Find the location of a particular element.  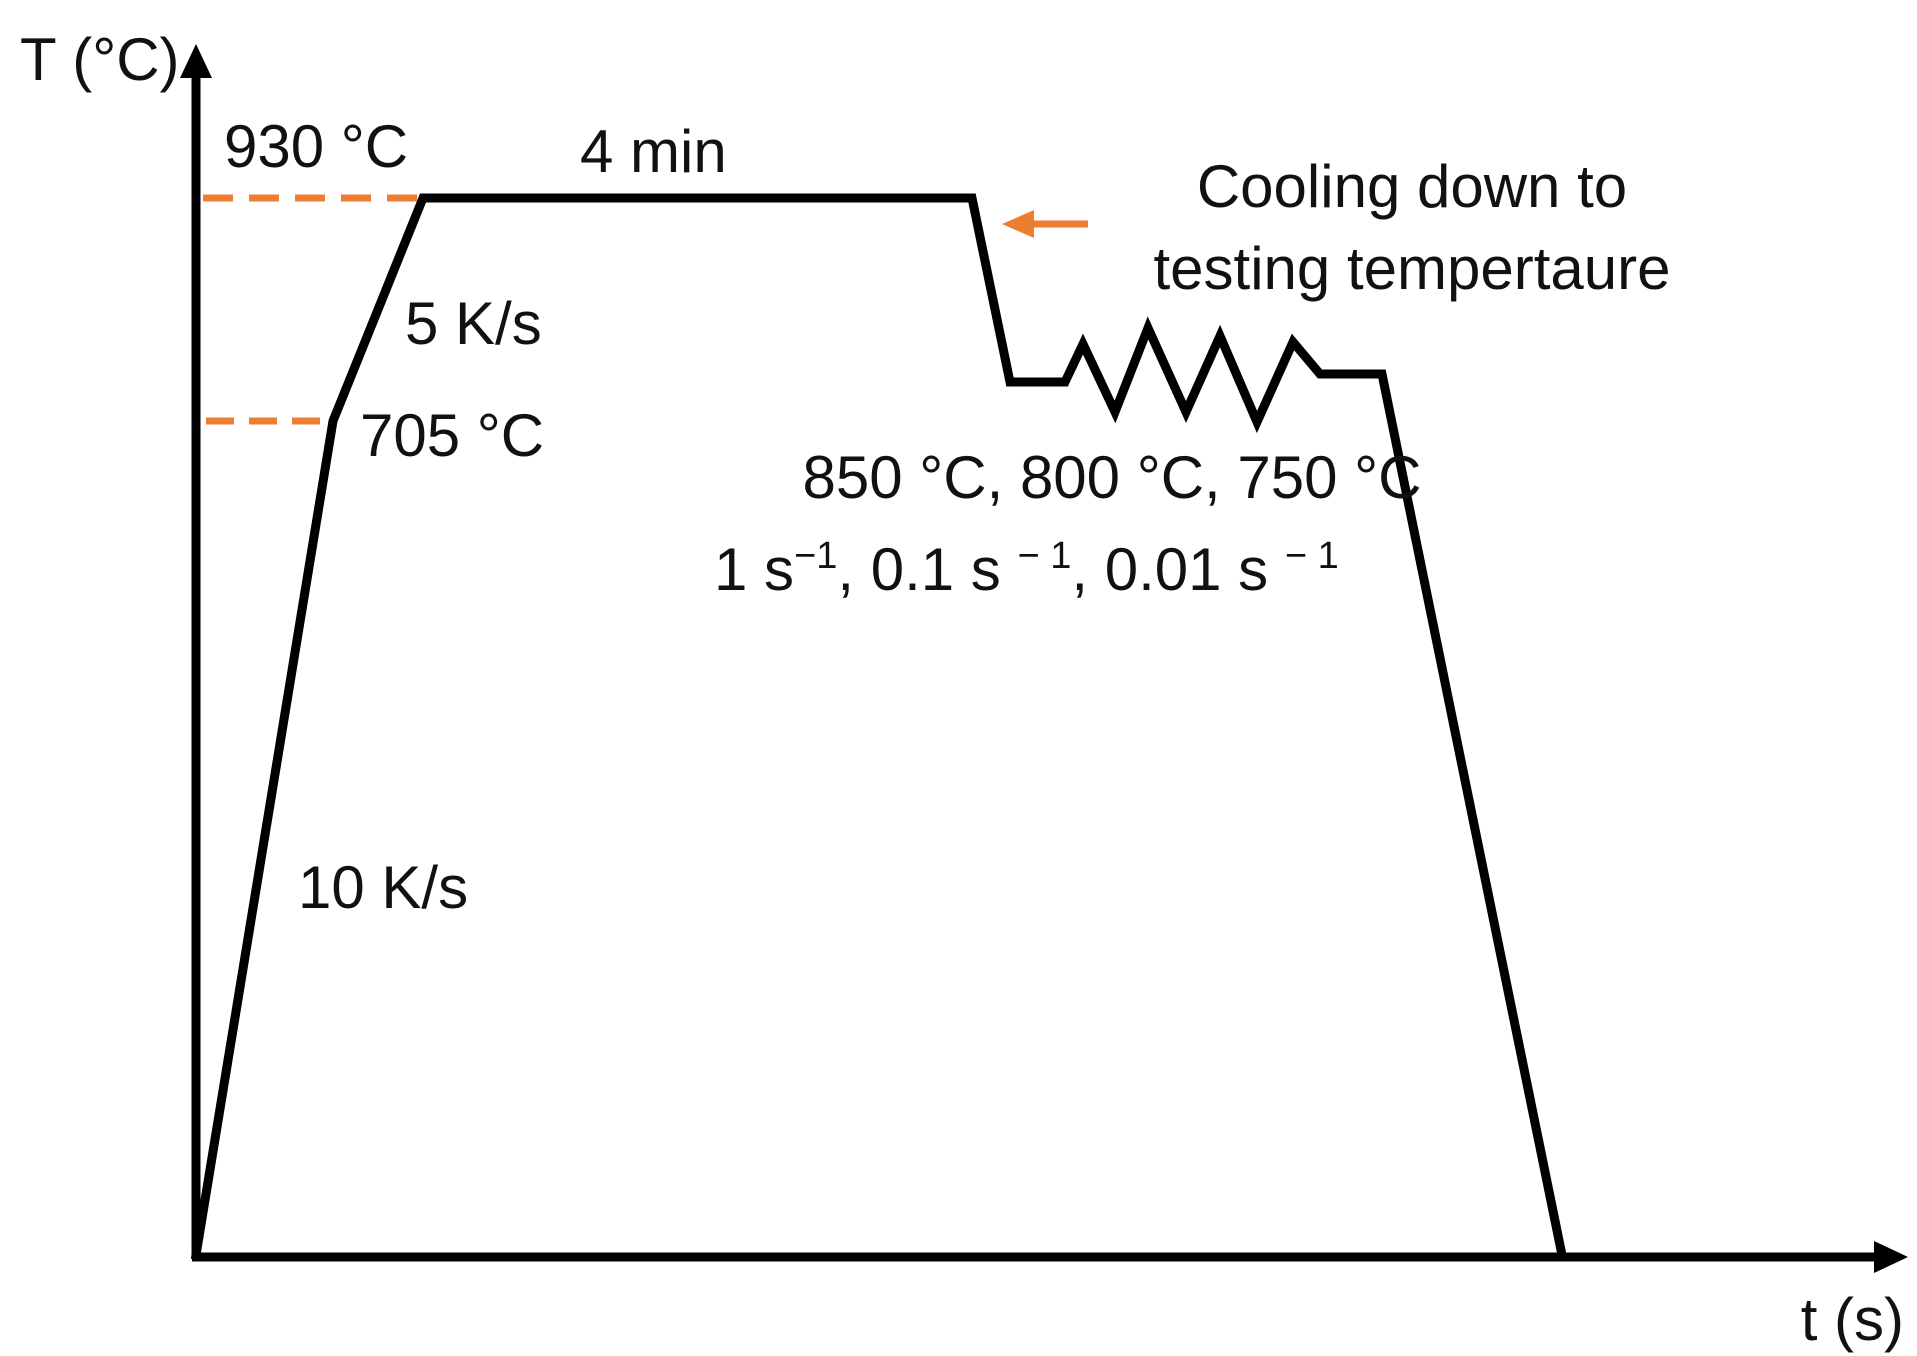

strain-rate-3: , 0.01 s is located at coordinates (1177, 569).